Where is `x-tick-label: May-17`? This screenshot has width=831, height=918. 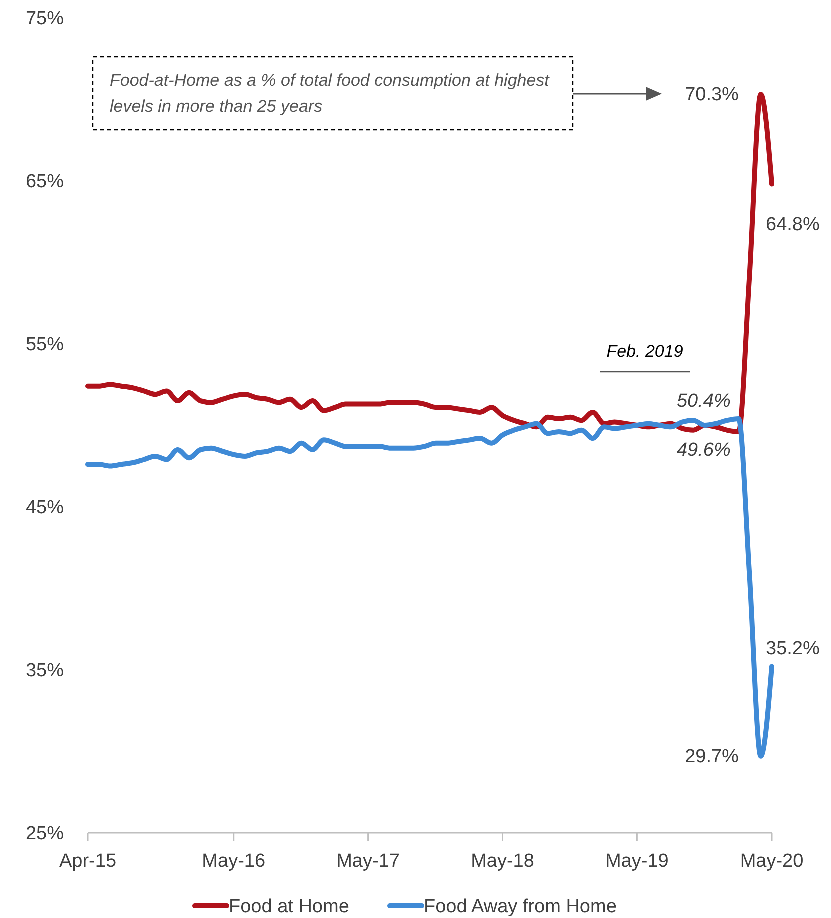 x-tick-label: May-17 is located at coordinates (368, 861).